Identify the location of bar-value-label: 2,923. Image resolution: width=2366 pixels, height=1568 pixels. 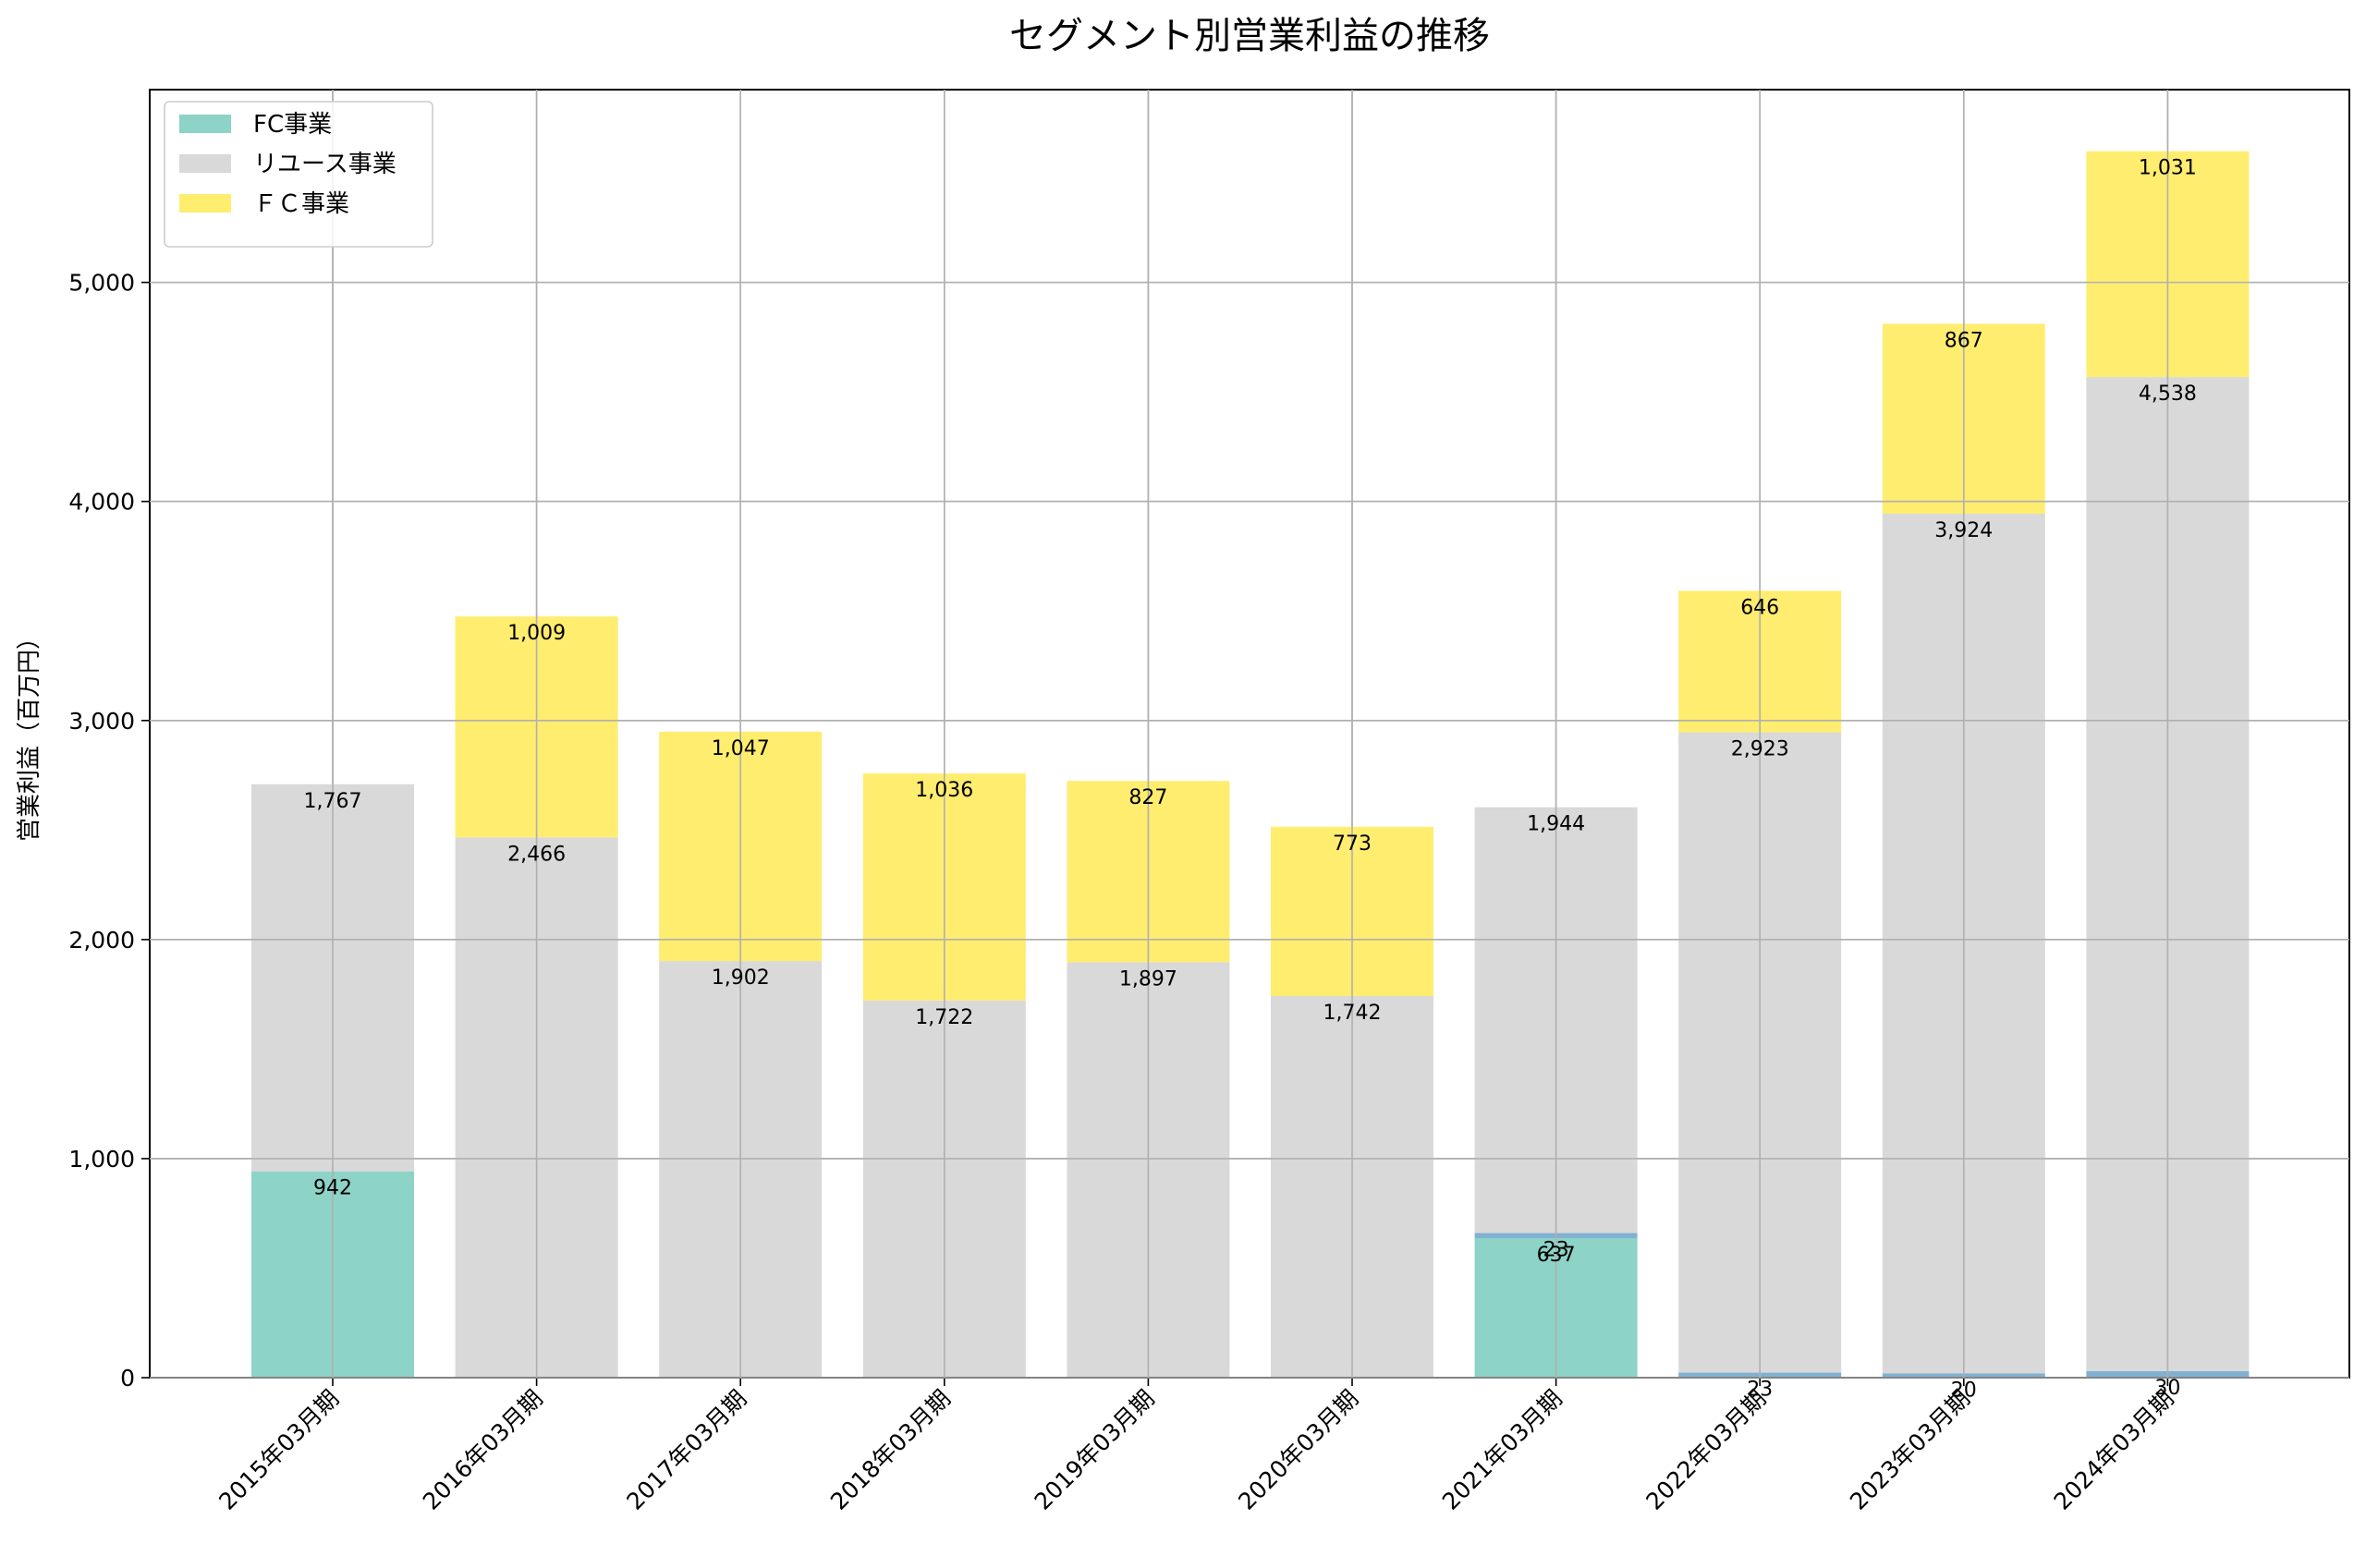
(1760, 749).